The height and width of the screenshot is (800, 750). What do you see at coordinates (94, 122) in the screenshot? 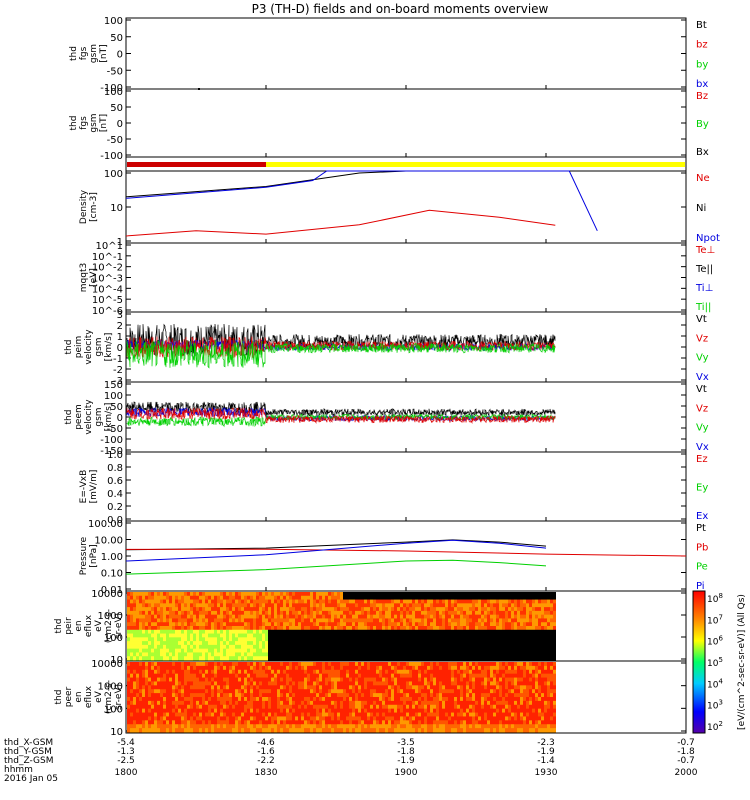
I see `ylabel-line: gsm` at bounding box center [94, 122].